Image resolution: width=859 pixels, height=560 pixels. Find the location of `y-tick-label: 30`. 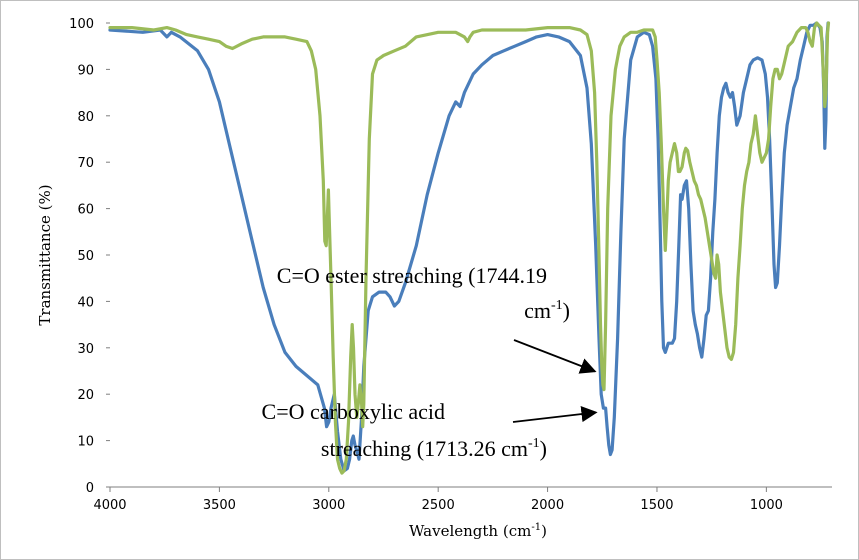

y-tick-label: 30 is located at coordinates (85, 349).